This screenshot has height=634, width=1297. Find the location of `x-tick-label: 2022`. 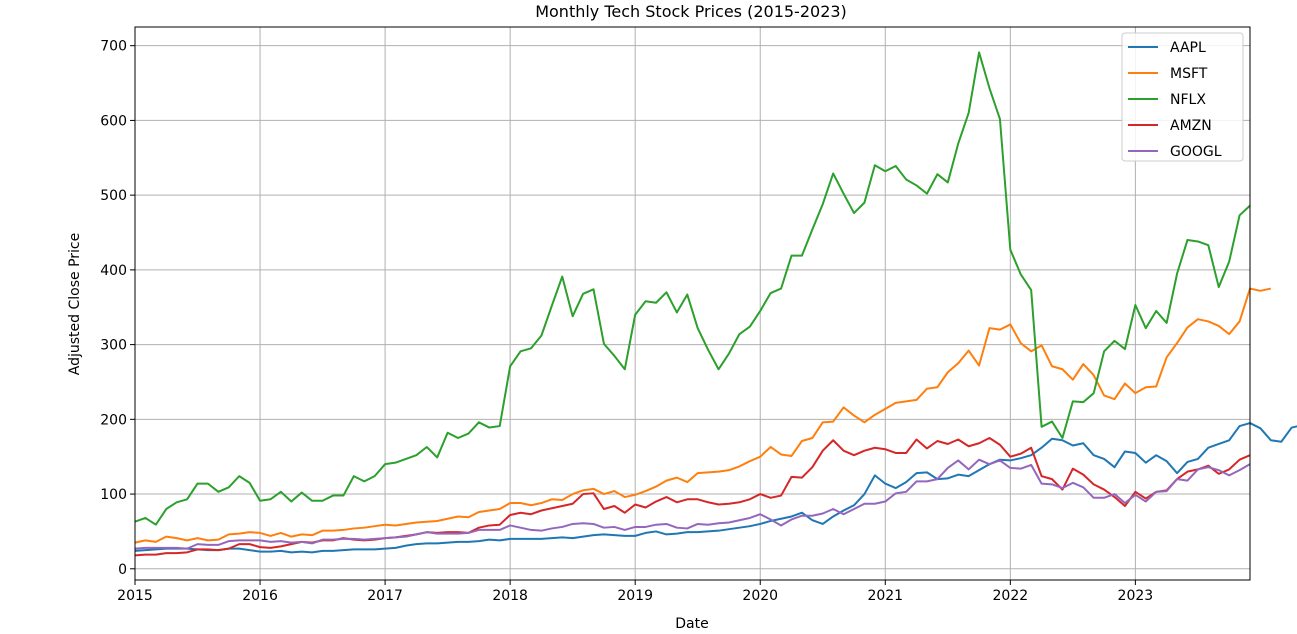

x-tick-label: 2022 is located at coordinates (1011, 596).